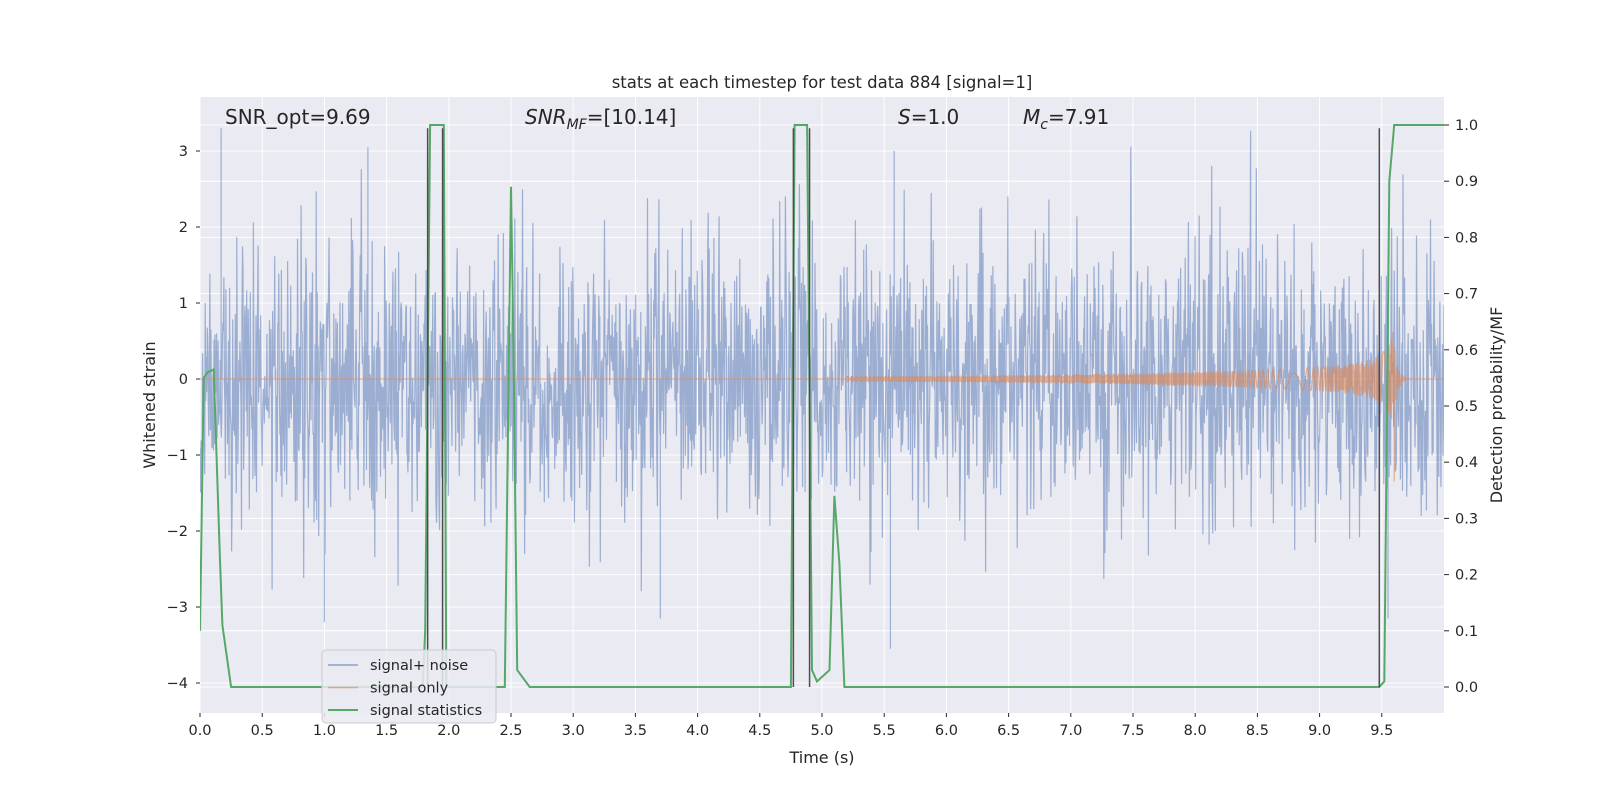 This screenshot has width=1600, height=800. I want to click on y2-tick-label: 0.9, so click(1466, 182).